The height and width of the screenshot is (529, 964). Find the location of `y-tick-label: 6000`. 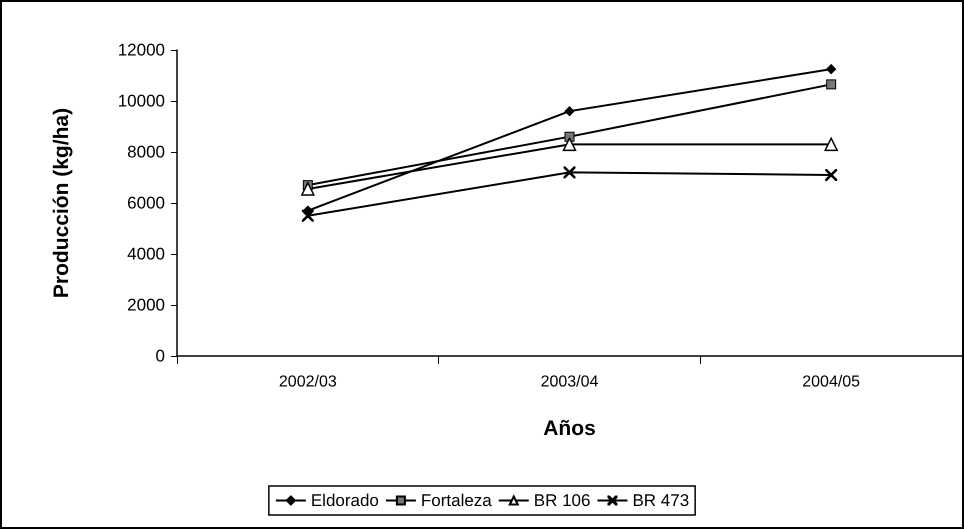

y-tick-label: 6000 is located at coordinates (146, 203).